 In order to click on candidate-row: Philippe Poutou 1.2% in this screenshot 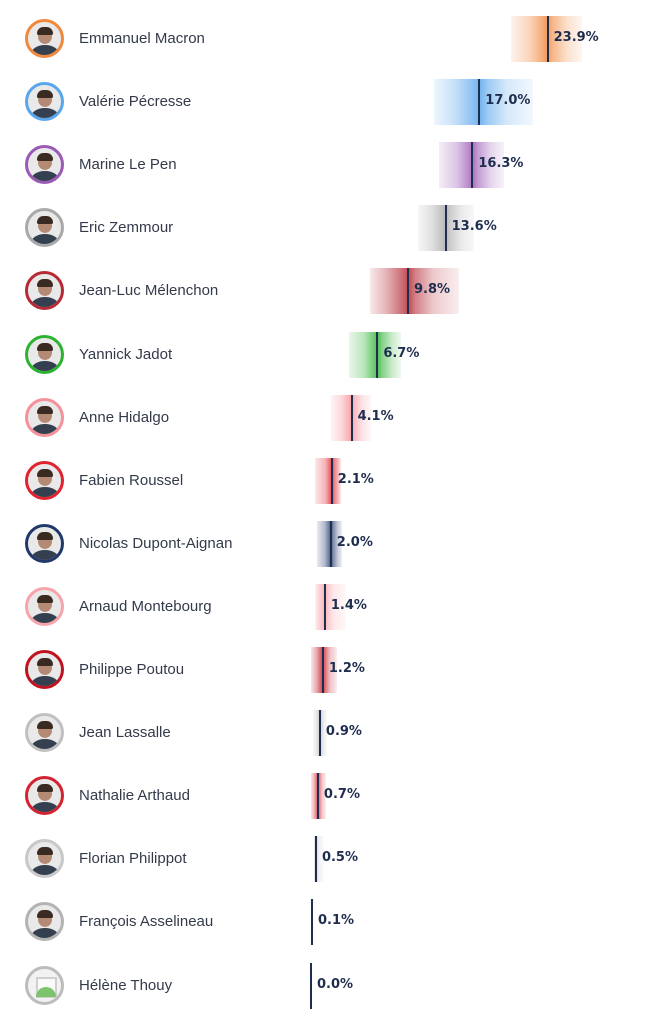, I will do `click(332, 670)`.